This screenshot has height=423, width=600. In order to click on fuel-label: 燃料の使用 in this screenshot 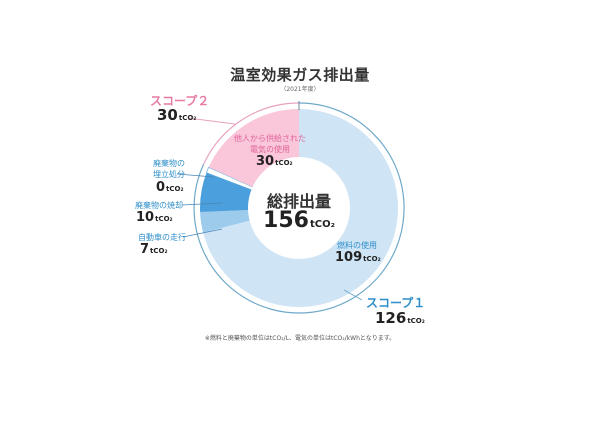, I will do `click(357, 245)`.